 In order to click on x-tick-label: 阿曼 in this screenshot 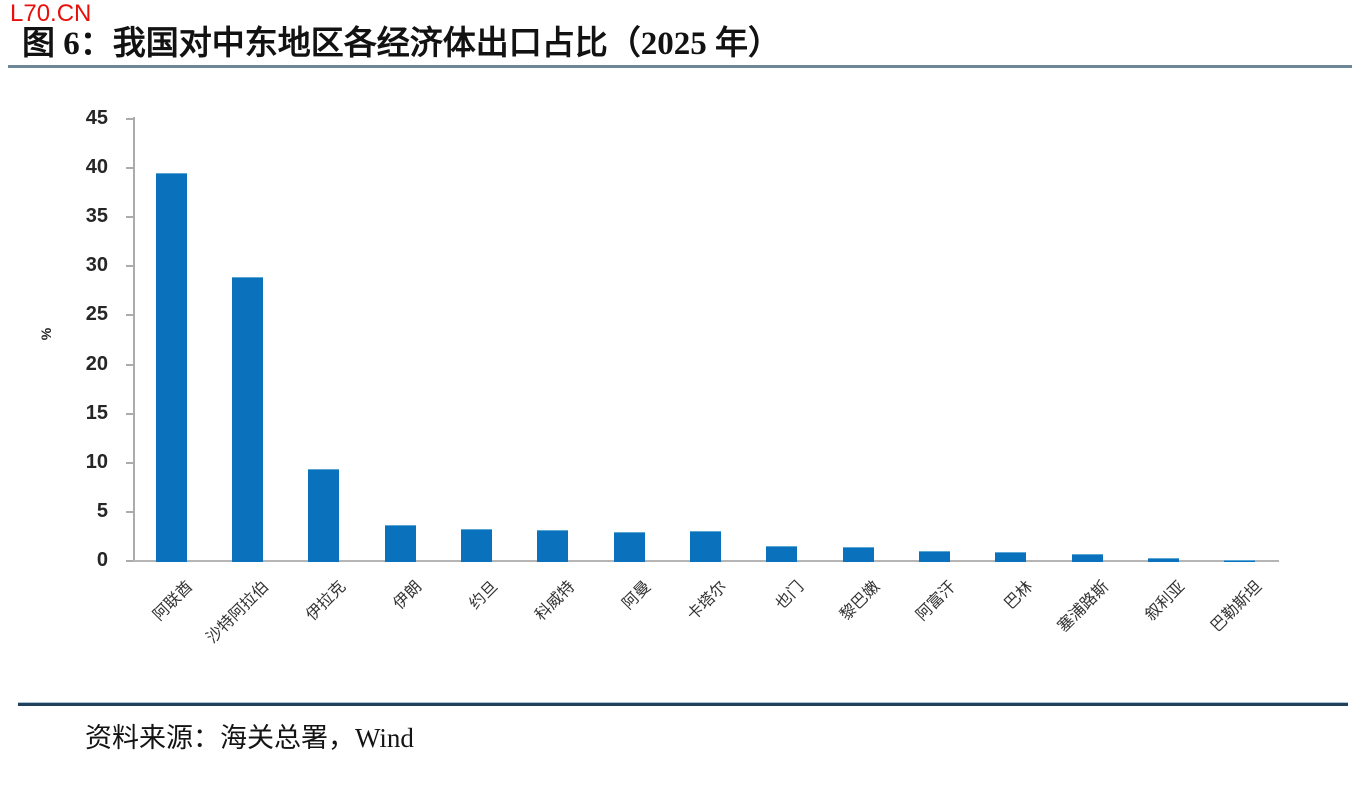, I will do `click(637, 595)`.